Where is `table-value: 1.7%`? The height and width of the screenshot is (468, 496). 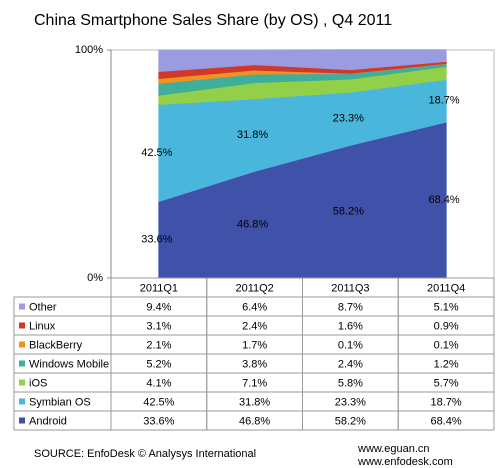
table-value: 1.7% is located at coordinates (254, 345).